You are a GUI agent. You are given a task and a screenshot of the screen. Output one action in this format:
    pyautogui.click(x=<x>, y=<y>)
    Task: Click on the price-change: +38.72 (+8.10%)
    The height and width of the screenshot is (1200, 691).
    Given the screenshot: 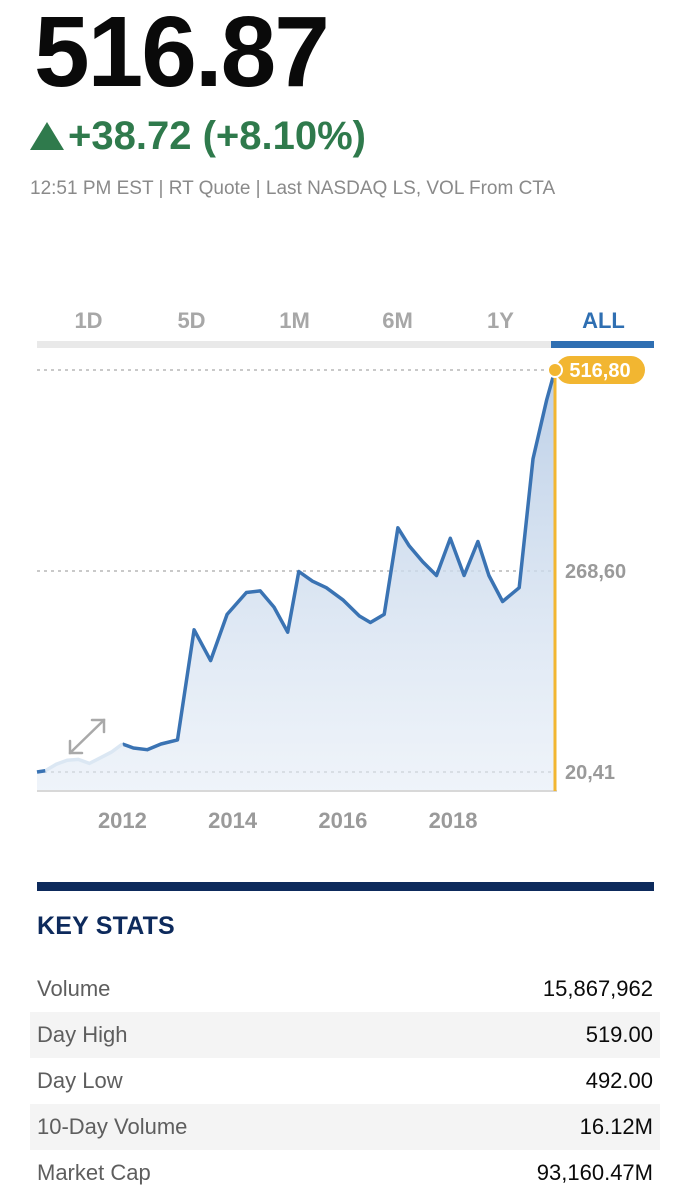 What is the action you would take?
    pyautogui.click(x=198, y=136)
    